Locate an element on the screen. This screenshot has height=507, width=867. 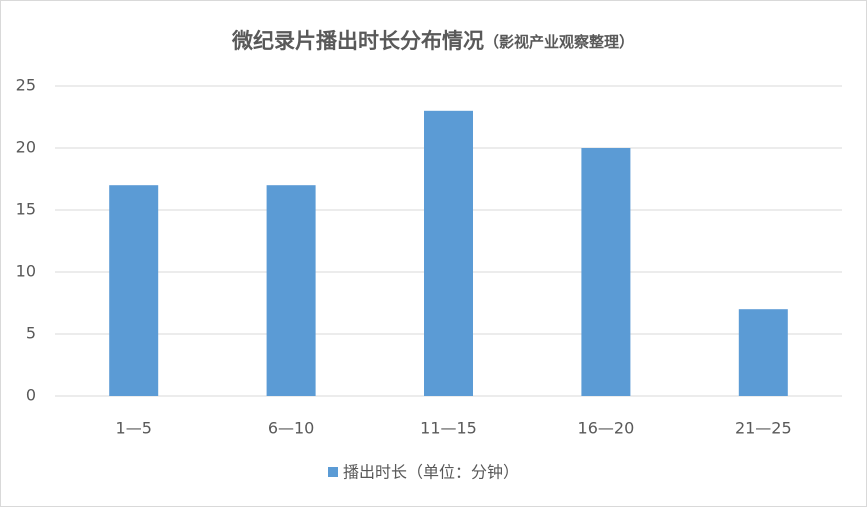
x-tick-label: 16—20 is located at coordinates (606, 428).